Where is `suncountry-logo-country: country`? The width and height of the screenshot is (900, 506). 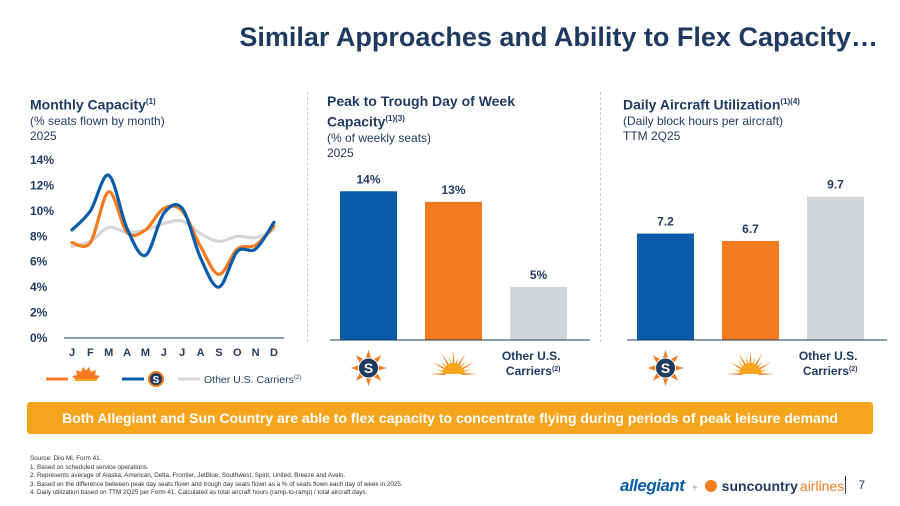
suncountry-logo-country: country is located at coordinates (772, 486).